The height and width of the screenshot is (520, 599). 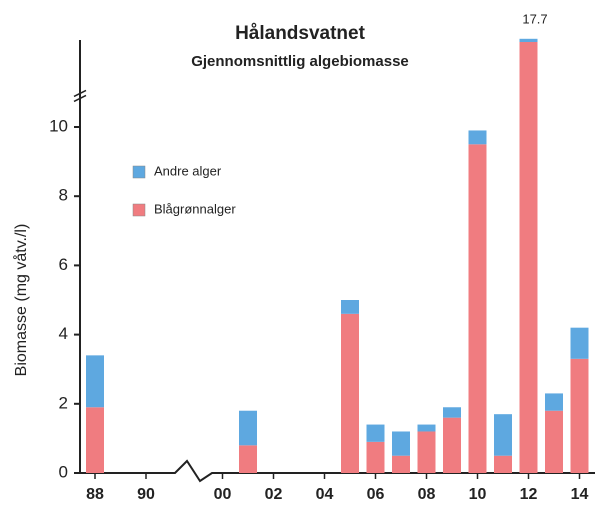 I want to click on y-tick-label: 10, so click(x=58, y=125).